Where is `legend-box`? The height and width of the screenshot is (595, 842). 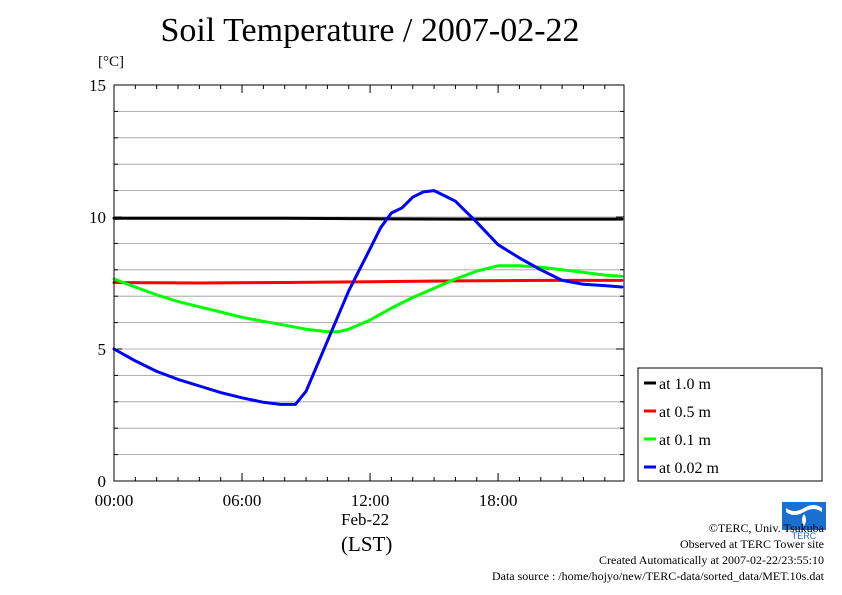 legend-box is located at coordinates (730, 424).